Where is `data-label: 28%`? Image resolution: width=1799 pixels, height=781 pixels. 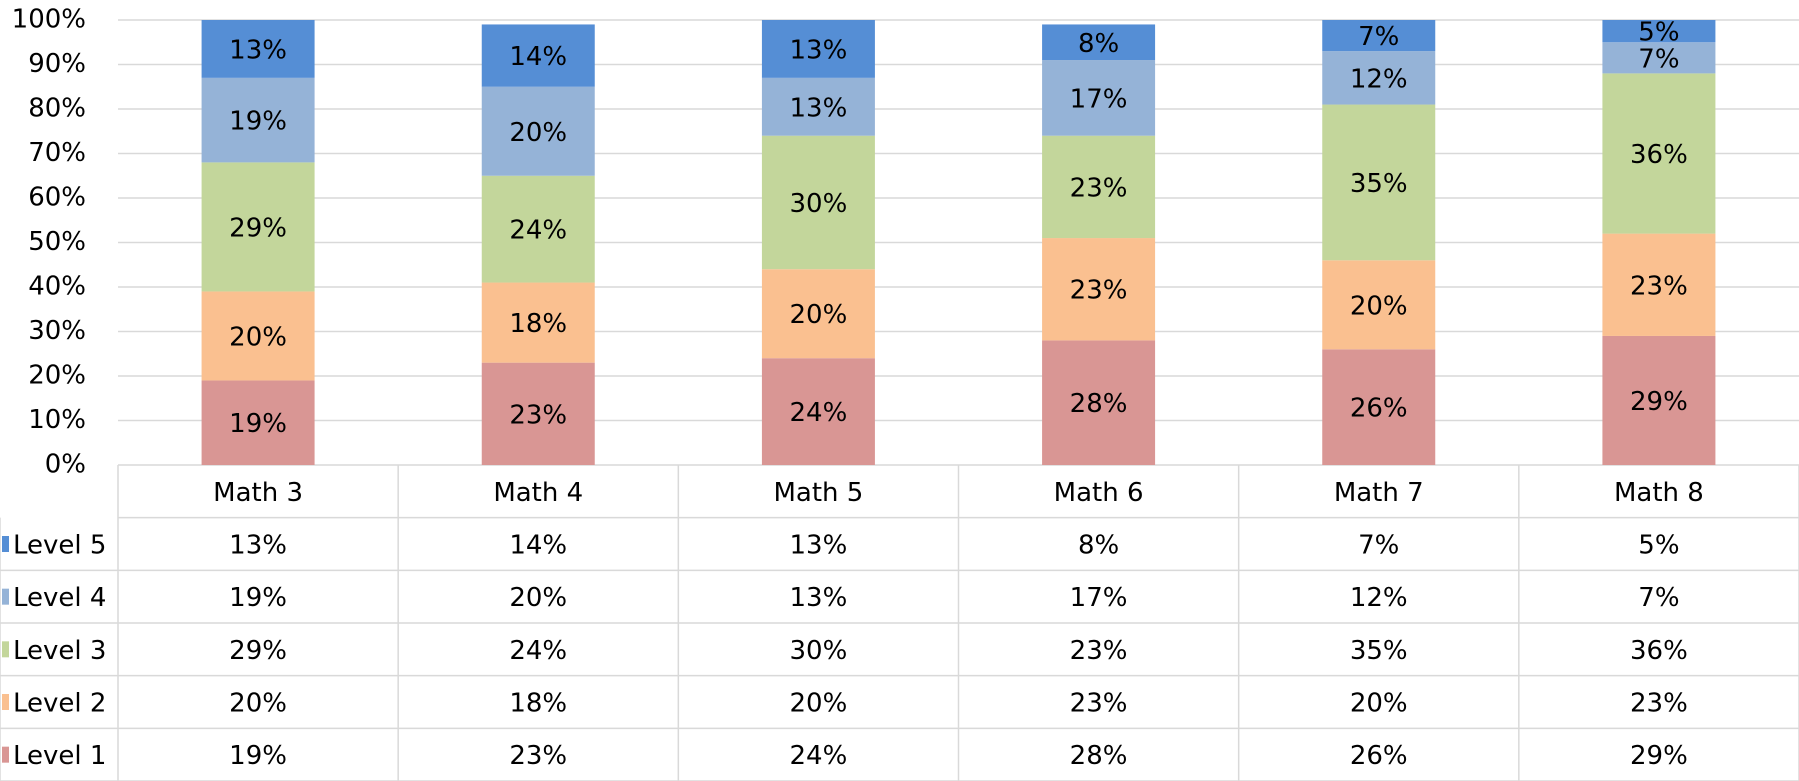 data-label: 28% is located at coordinates (1099, 404).